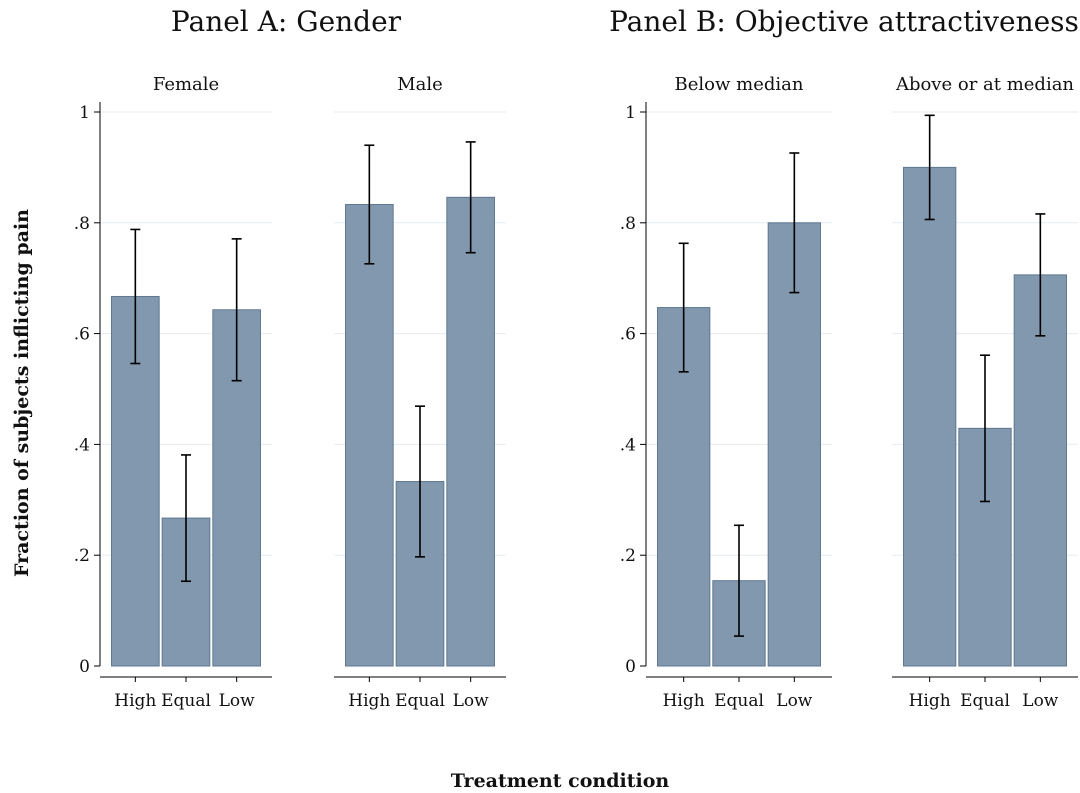  What do you see at coordinates (560, 781) in the screenshot?
I see `x-axis-title: Treatment condition` at bounding box center [560, 781].